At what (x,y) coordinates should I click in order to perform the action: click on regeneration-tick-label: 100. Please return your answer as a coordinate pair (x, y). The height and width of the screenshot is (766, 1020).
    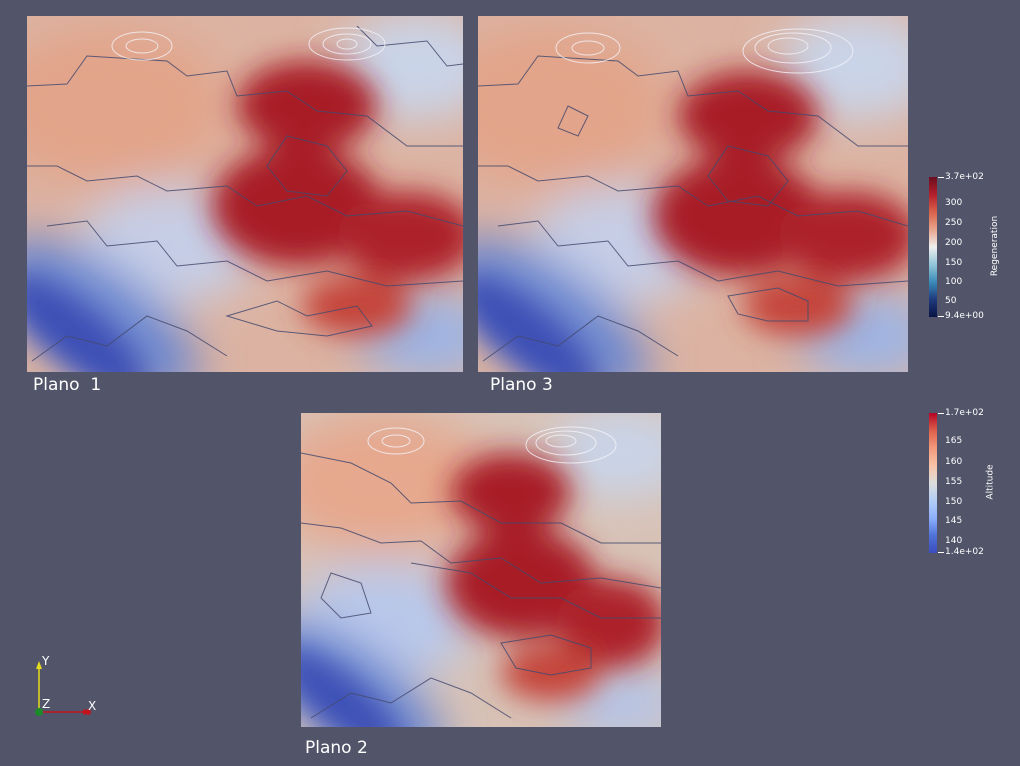
    Looking at the image, I should click on (954, 282).